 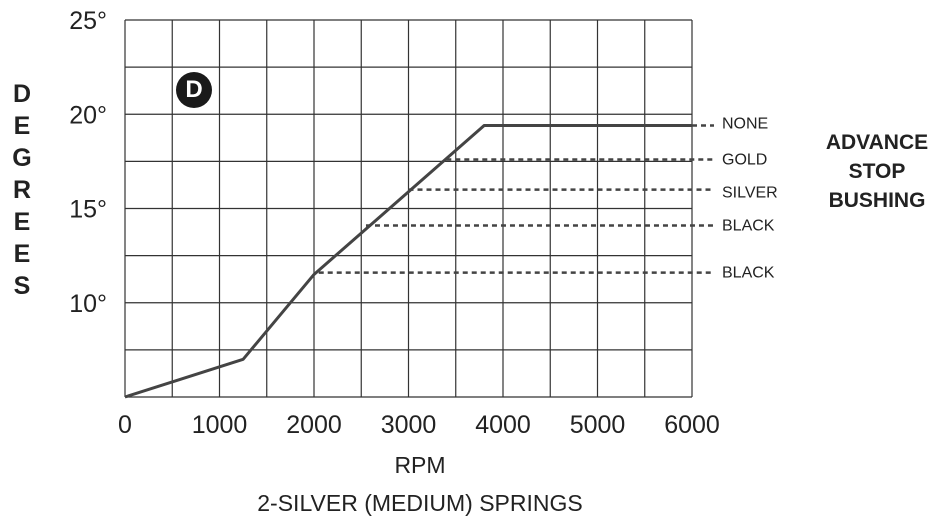 I want to click on chart-subtitle: 2-SILVER (MEDIUM) SPRINGS, so click(x=420, y=503).